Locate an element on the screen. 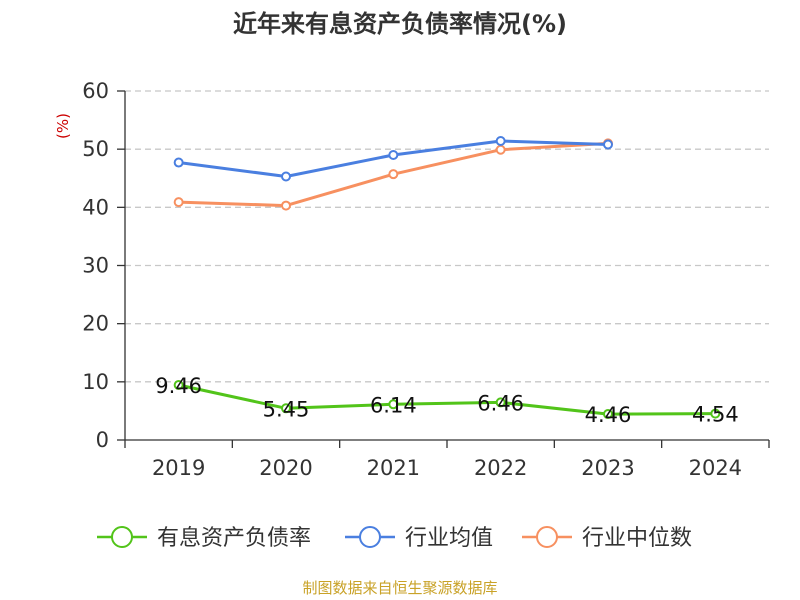 This screenshot has width=800, height=600. y-tick-label: 30 is located at coordinates (95, 266).